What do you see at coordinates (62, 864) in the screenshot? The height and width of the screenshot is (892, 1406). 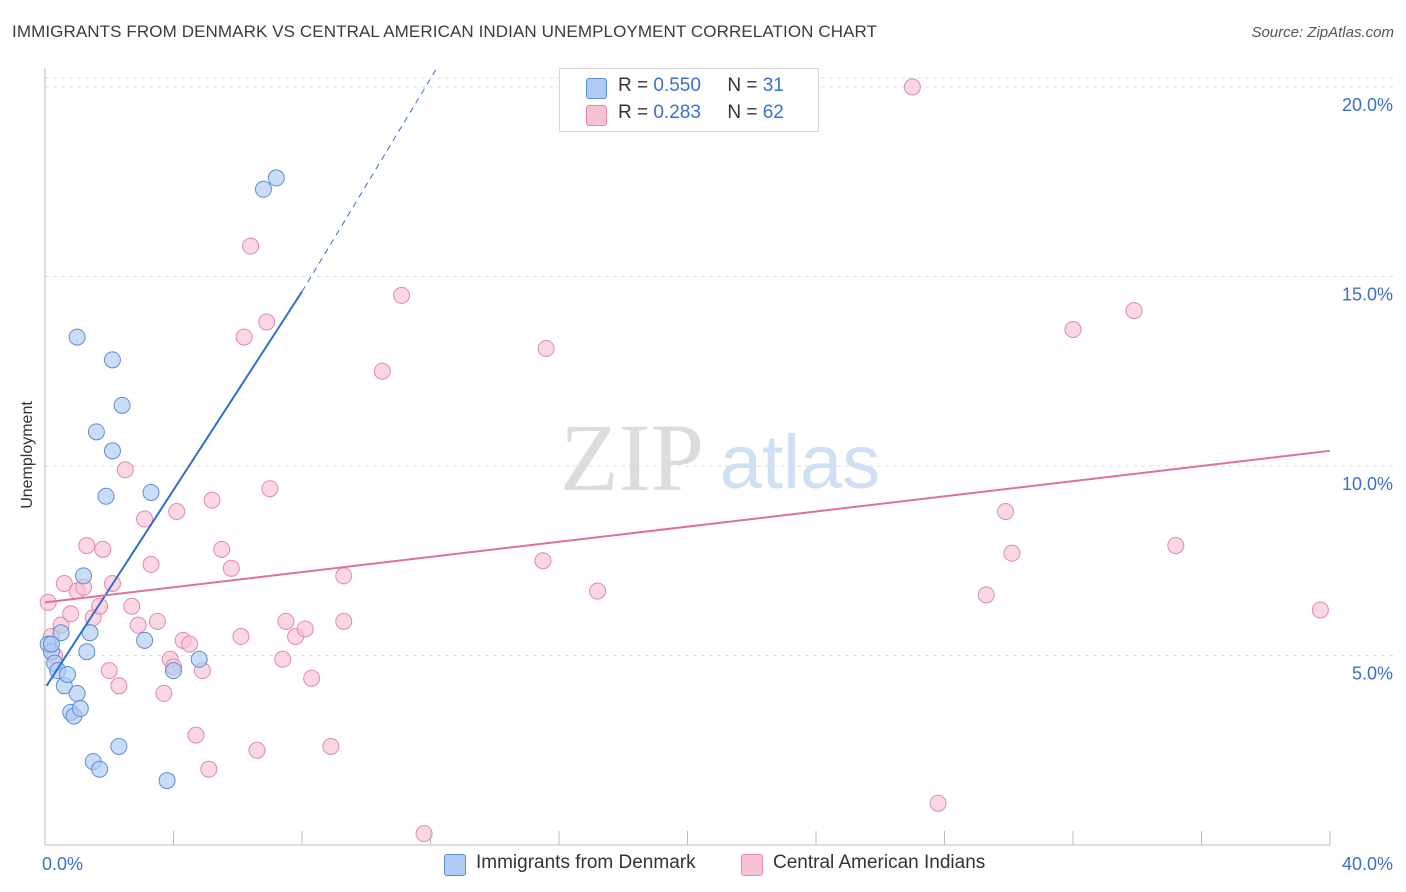 I see `x-tick-label-min: 0.0%` at bounding box center [62, 864].